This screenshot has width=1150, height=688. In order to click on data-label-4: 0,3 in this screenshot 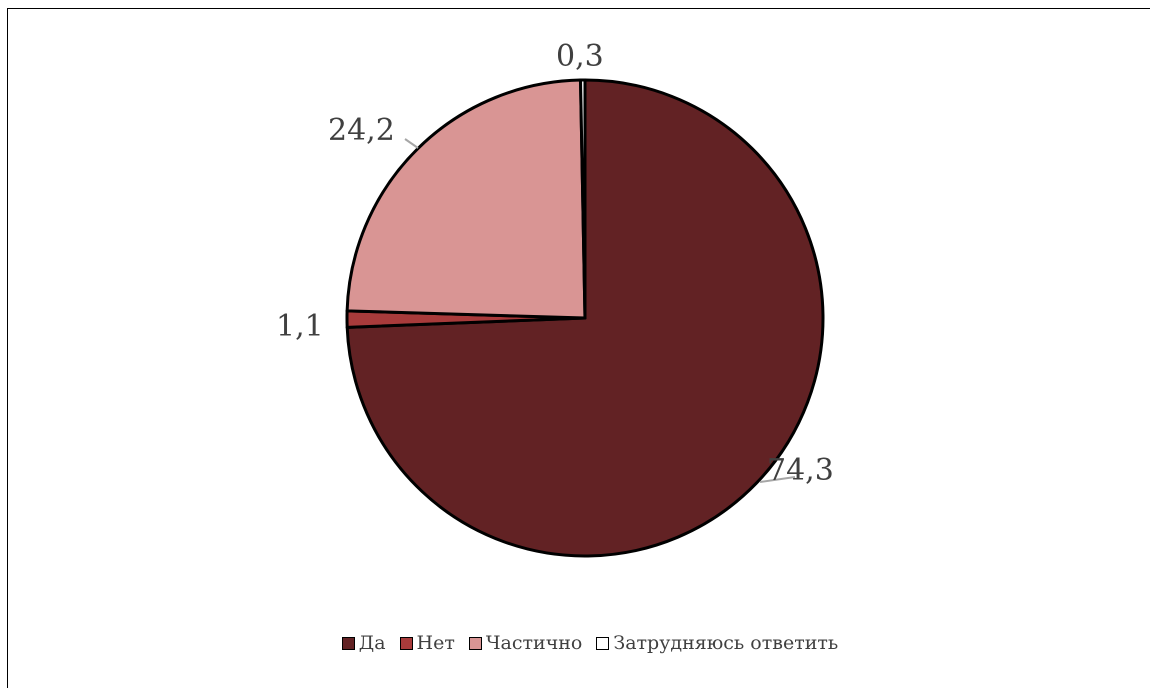, I will do `click(580, 56)`.